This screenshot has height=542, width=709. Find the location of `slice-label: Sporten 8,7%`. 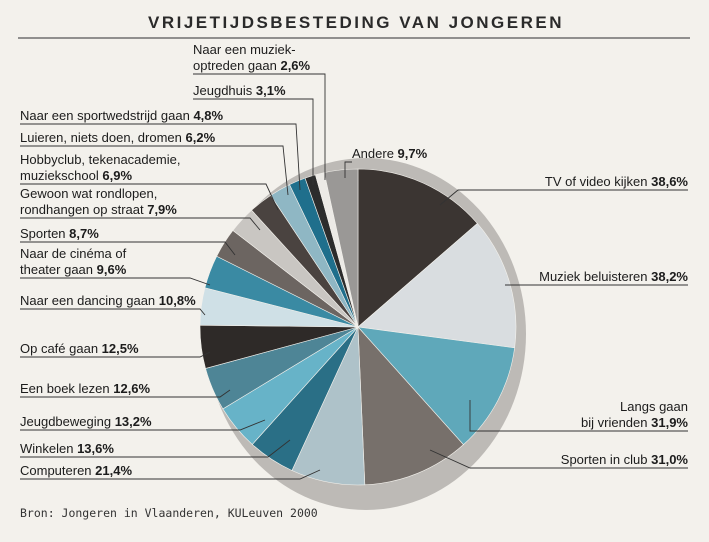

slice-label: Sporten 8,7% is located at coordinates (59, 233).